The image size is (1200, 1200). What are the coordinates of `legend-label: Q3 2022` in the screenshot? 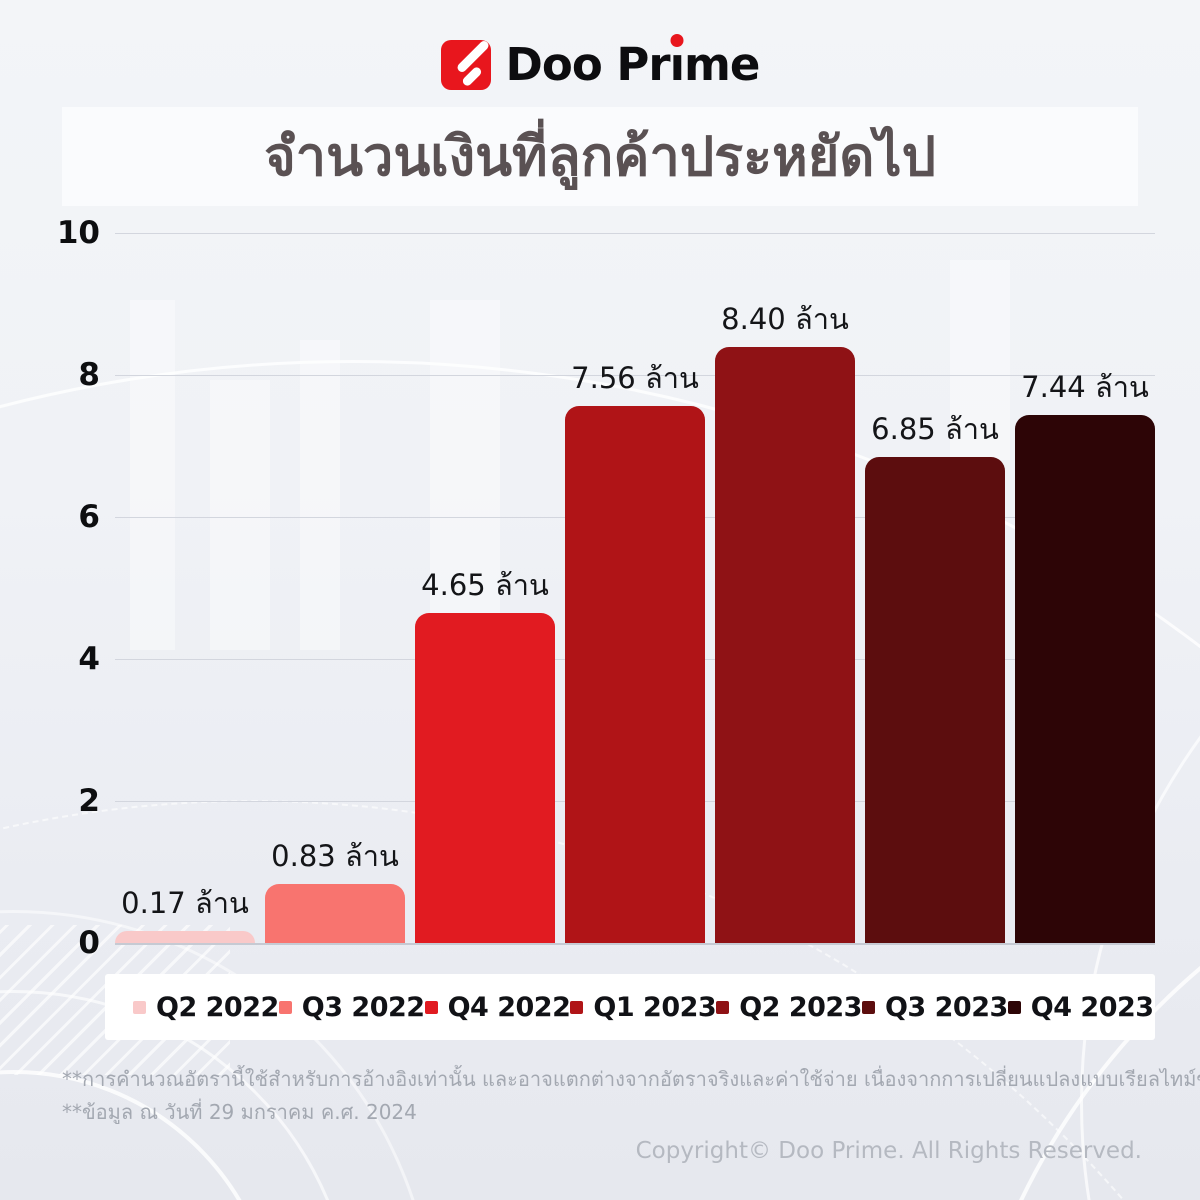 It's located at (363, 1007).